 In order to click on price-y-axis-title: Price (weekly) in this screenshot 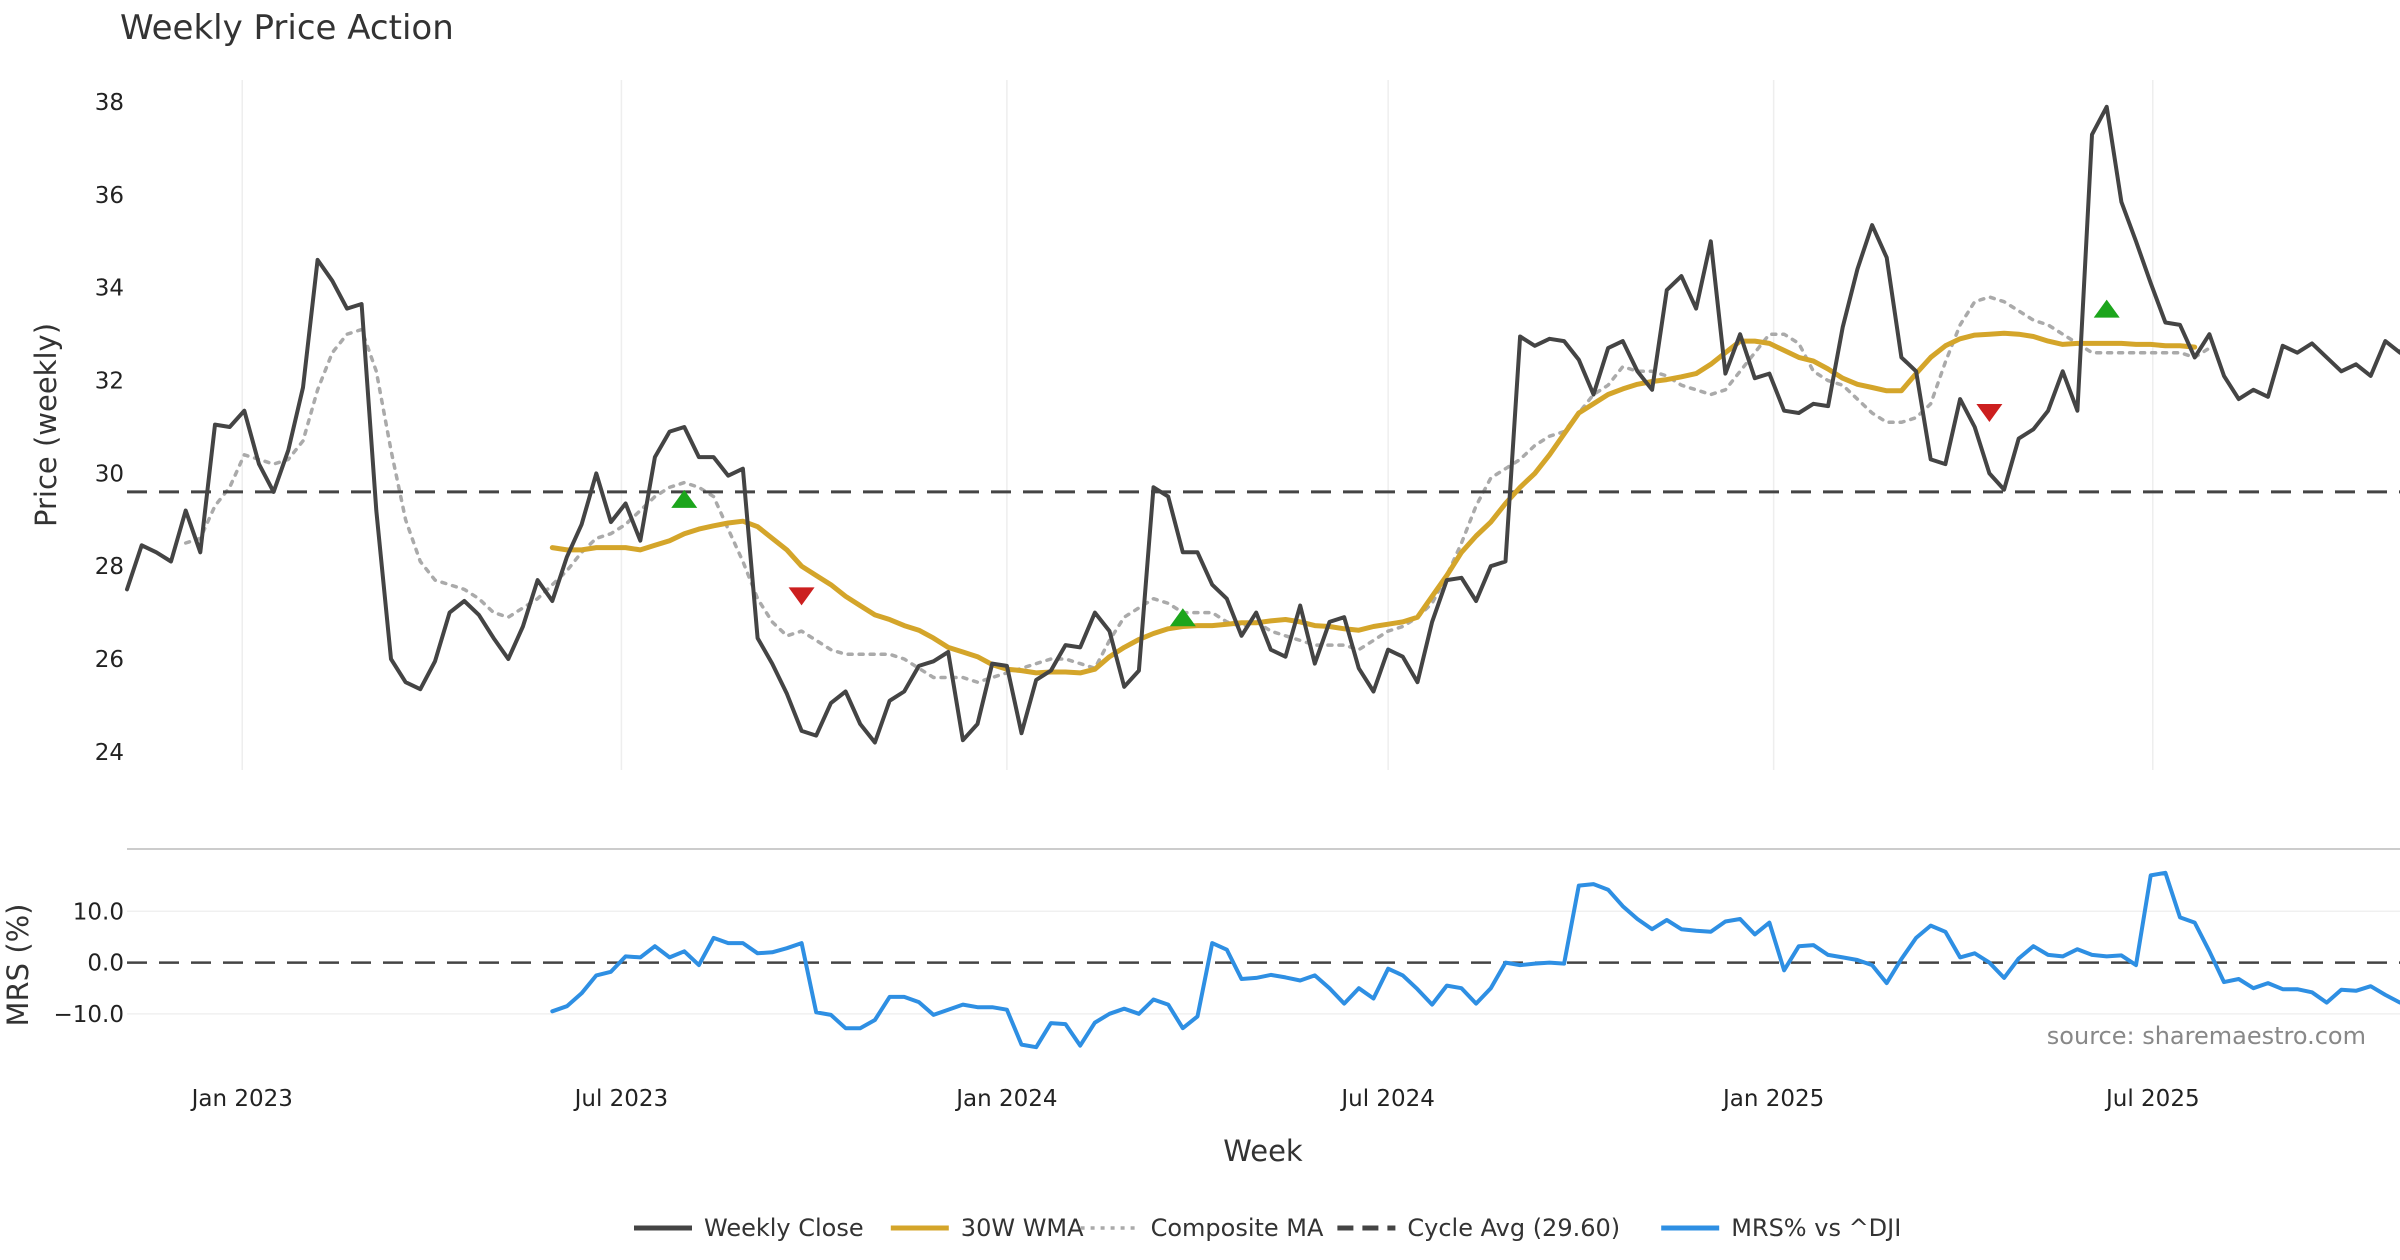, I will do `click(46, 425)`.